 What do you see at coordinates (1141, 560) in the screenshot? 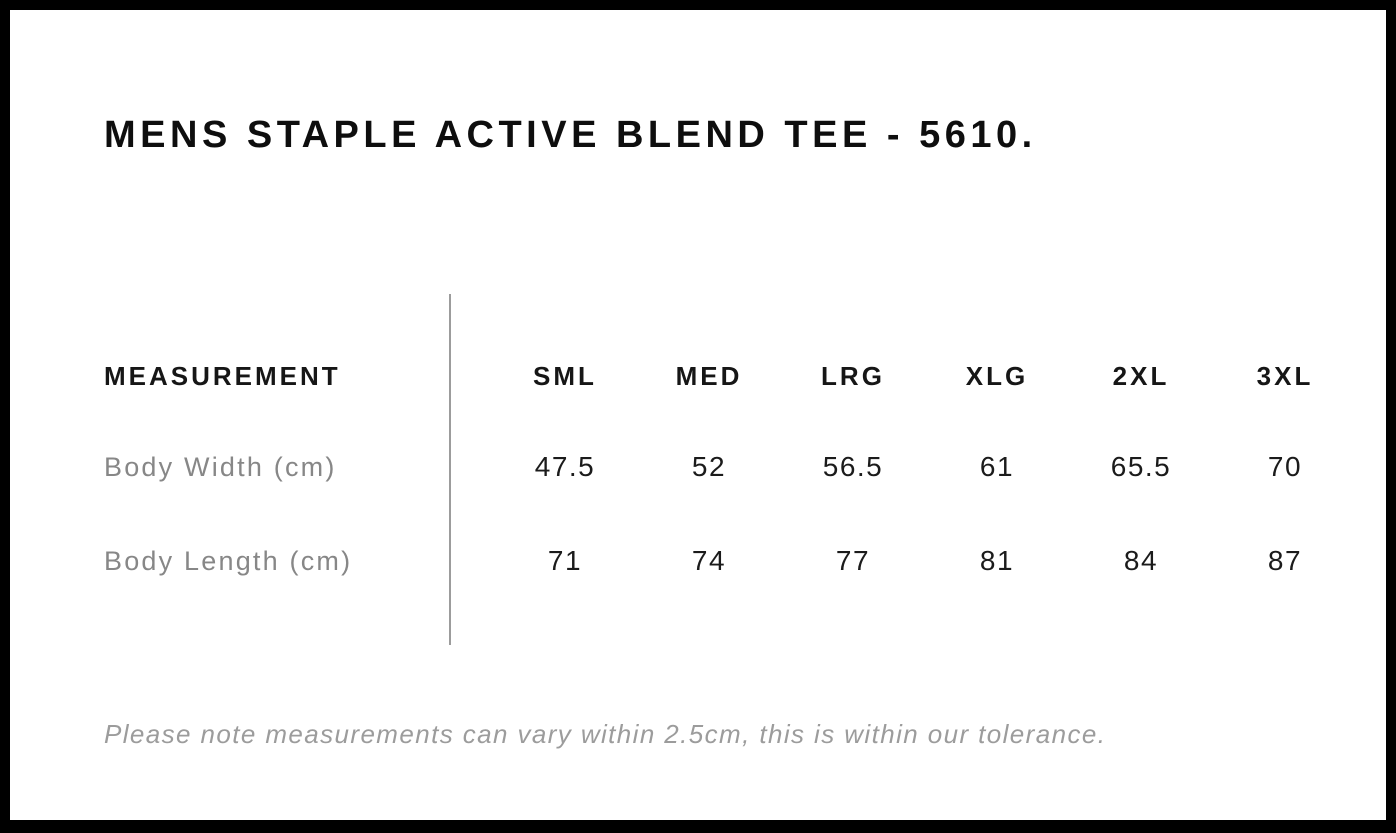
I see `size-value-cell: 84` at bounding box center [1141, 560].